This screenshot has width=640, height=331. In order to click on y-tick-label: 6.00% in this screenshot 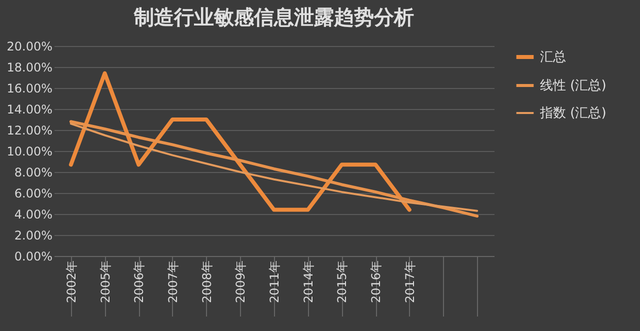, I will do `click(33, 193)`.